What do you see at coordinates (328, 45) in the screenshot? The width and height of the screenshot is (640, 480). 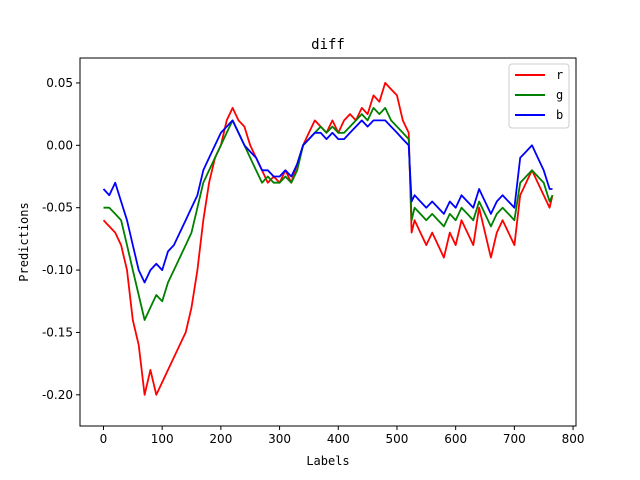 I see `chart-title: diff` at bounding box center [328, 45].